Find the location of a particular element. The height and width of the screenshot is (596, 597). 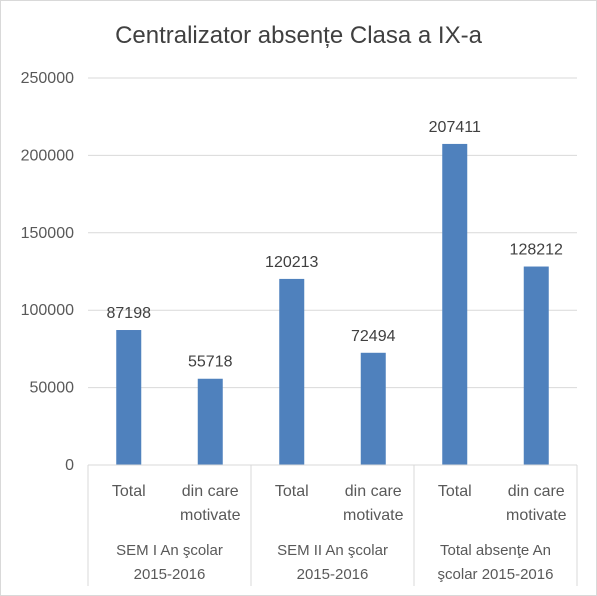

y-tick-label: 50000 is located at coordinates (52, 388).